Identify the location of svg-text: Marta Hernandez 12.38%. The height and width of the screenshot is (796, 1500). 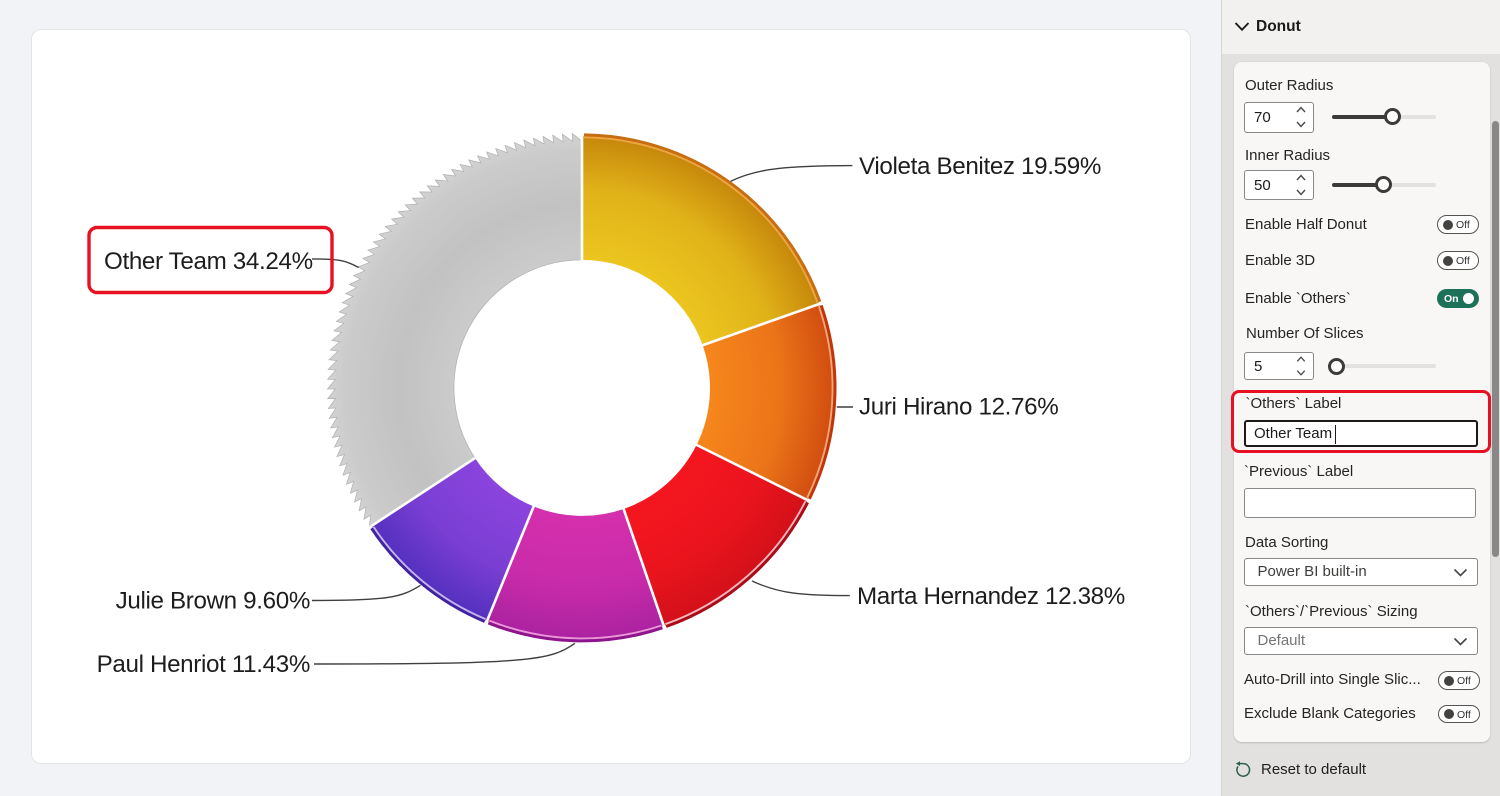
(991, 596).